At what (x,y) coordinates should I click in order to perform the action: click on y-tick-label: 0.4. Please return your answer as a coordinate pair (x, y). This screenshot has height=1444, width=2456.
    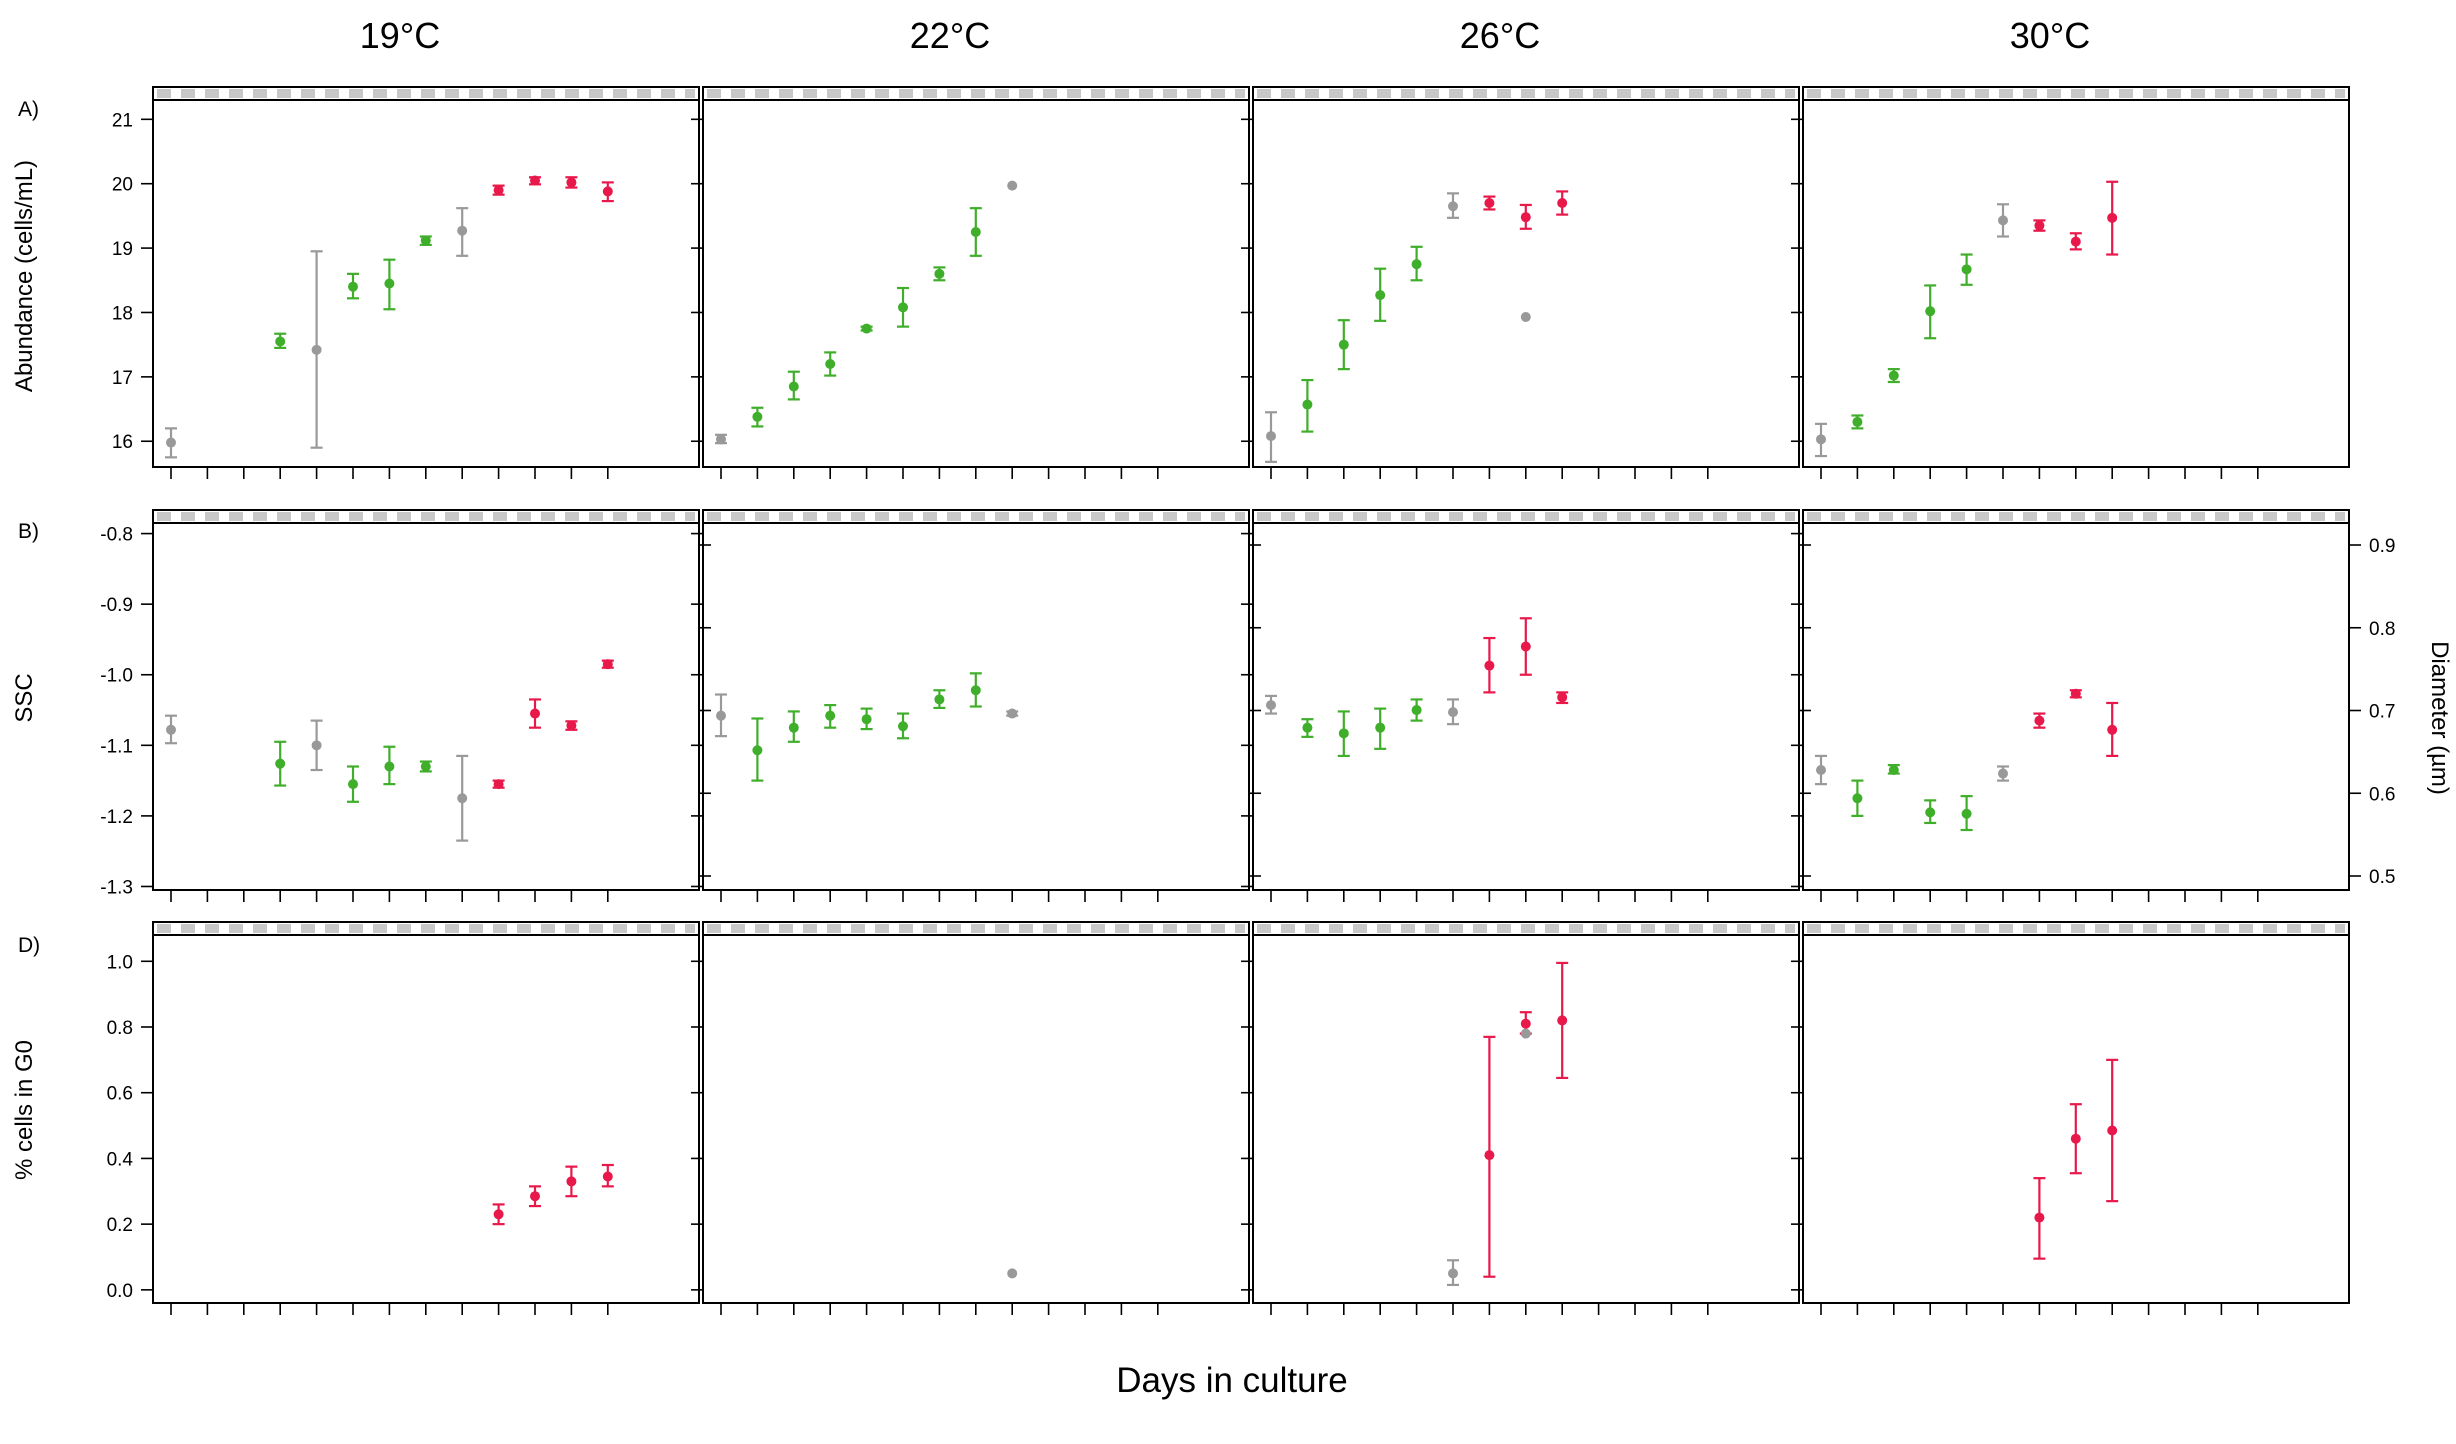
    Looking at the image, I should click on (120, 1159).